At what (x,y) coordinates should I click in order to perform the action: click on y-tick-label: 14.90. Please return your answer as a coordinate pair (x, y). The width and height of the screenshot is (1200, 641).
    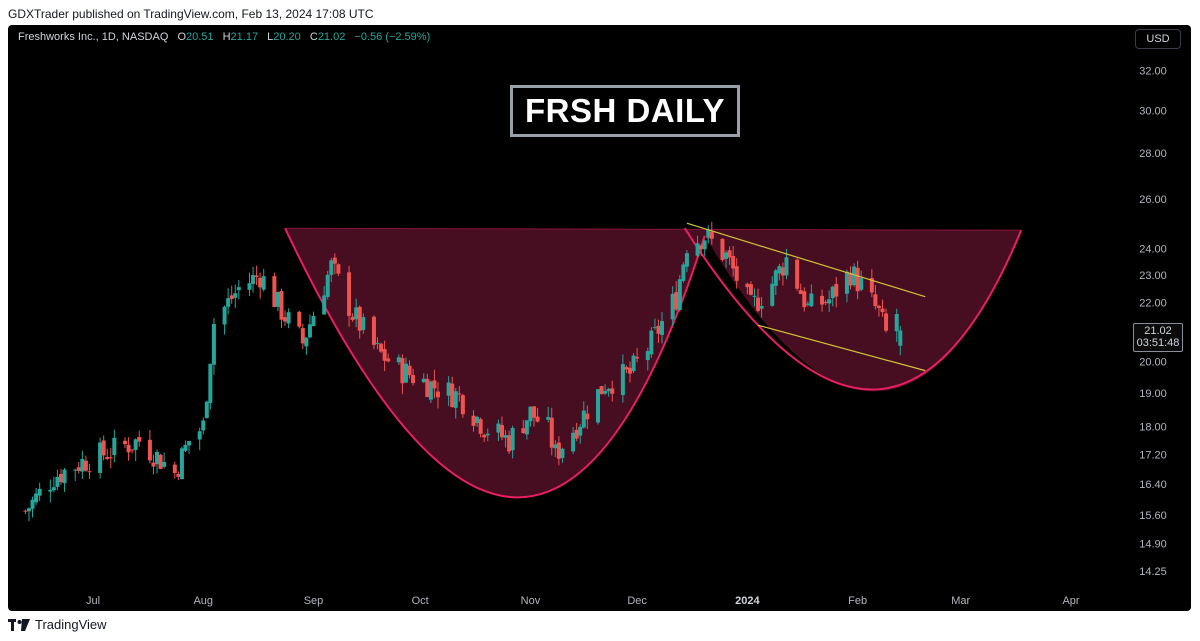
    Looking at the image, I should click on (1153, 544).